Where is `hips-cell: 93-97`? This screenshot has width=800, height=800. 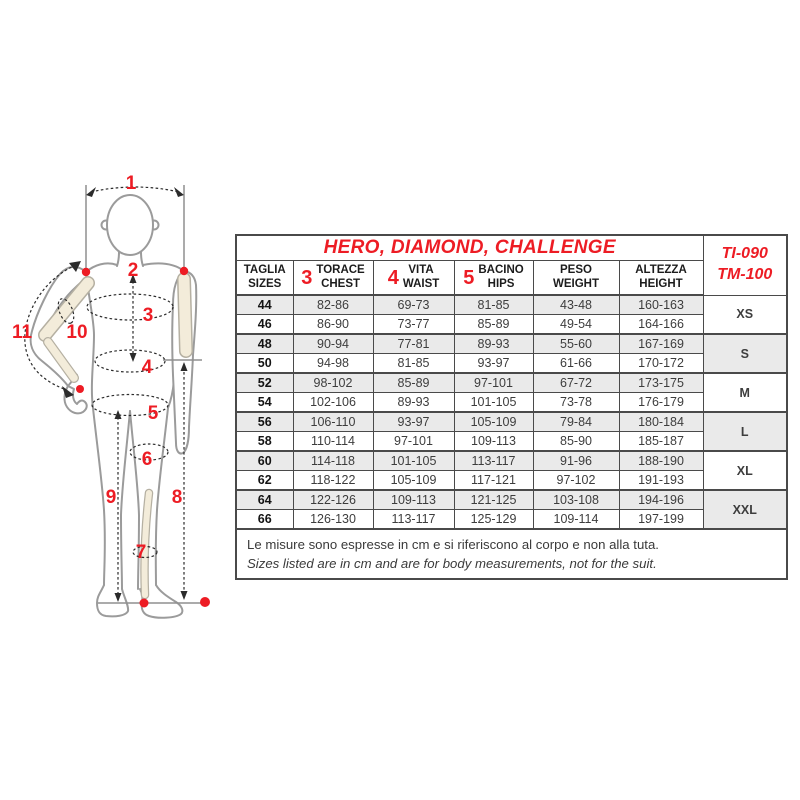
hips-cell: 93-97 is located at coordinates (493, 363).